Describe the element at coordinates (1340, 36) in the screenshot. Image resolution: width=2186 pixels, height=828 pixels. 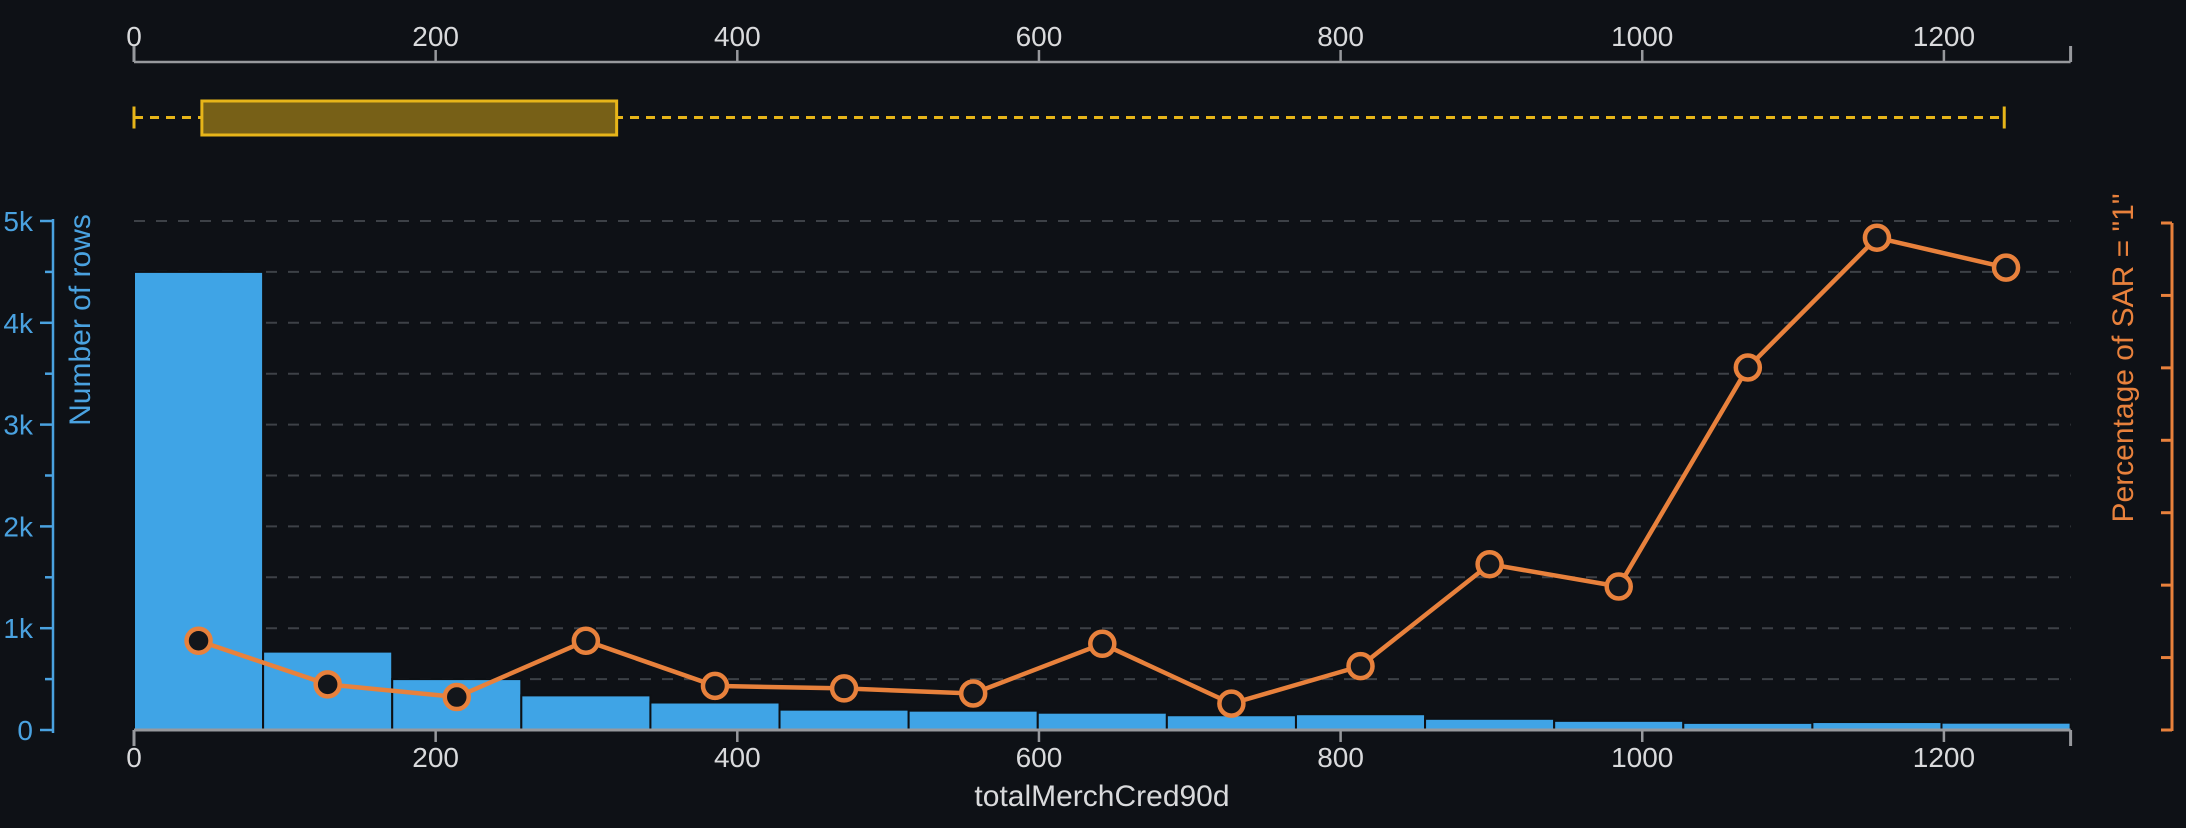
I see `context-axis-tick-label: 800` at that location.